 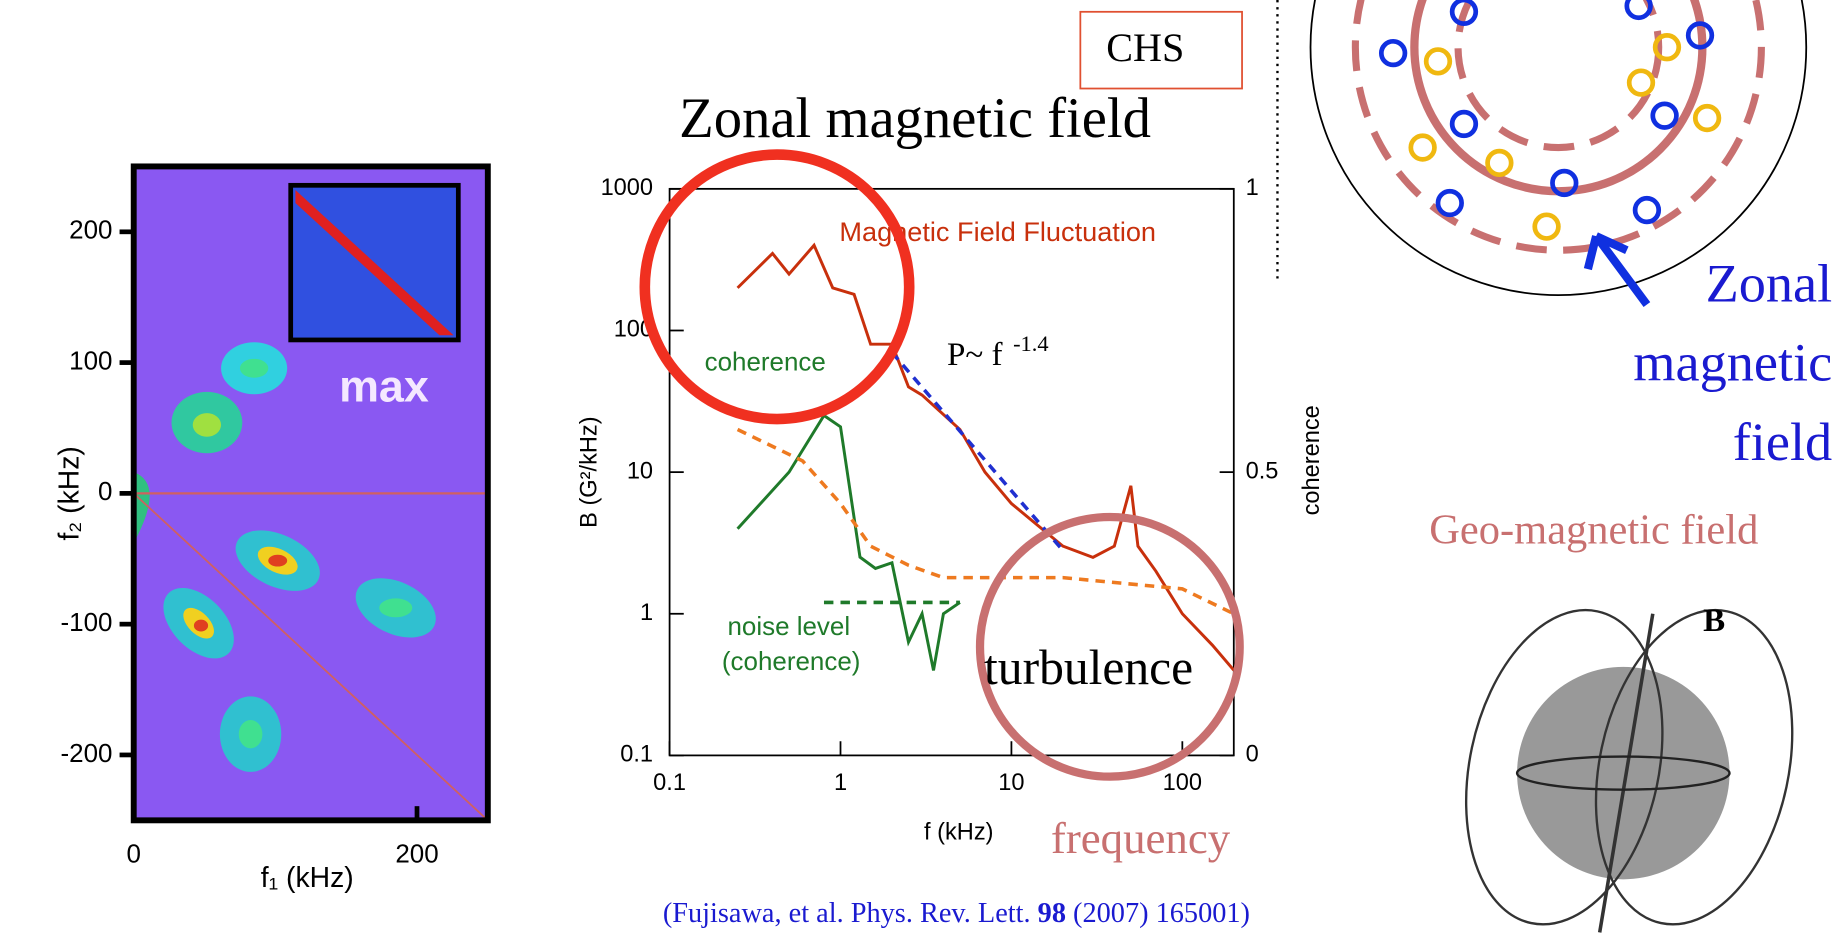 I want to click on x-tick-label: 200, so click(x=416, y=854).